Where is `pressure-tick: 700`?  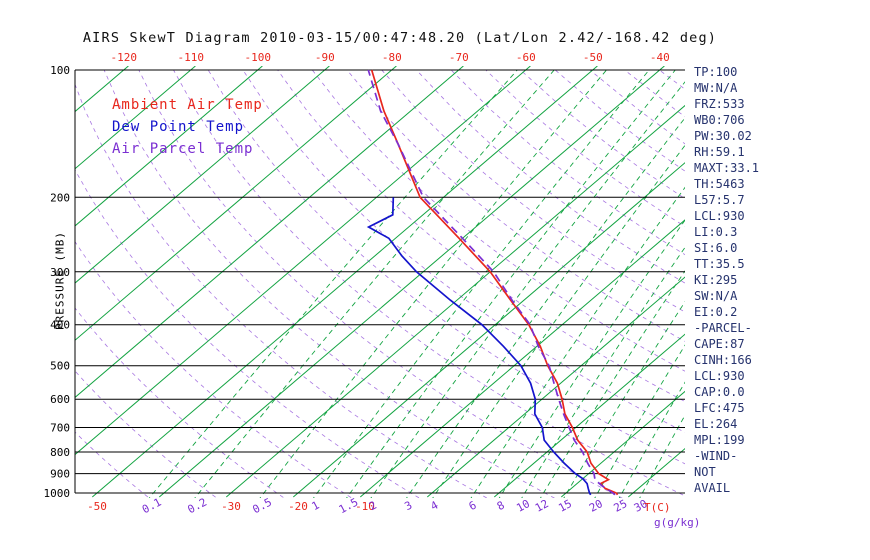
pressure-tick: 700 is located at coordinates (60, 428).